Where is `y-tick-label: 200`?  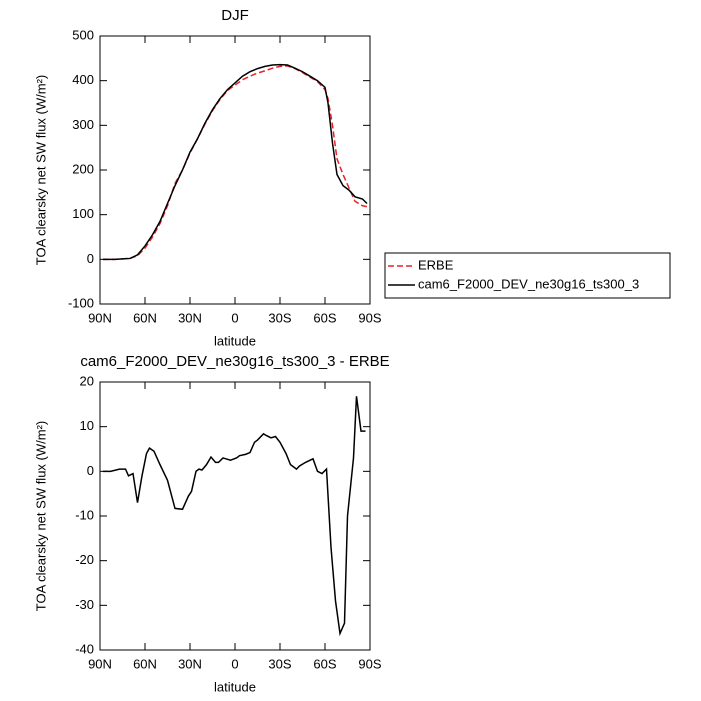
y-tick-label: 200 is located at coordinates (83, 168).